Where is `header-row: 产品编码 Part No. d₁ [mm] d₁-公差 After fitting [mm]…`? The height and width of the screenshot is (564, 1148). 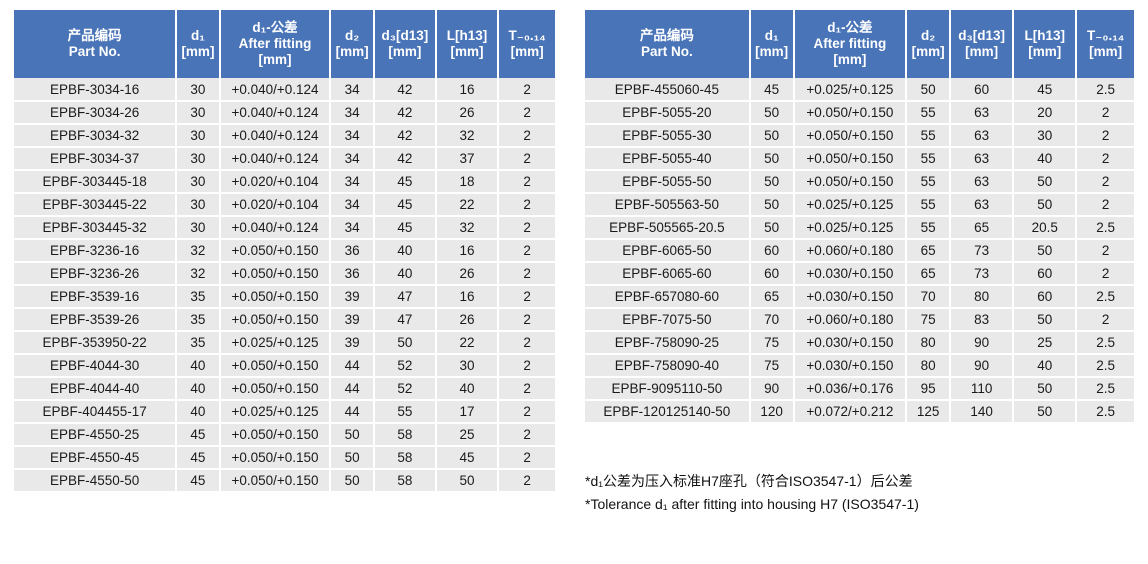 header-row: 产品编码 Part No. d₁ [mm] d₁-公差 After fitting [mm]… is located at coordinates (284, 44).